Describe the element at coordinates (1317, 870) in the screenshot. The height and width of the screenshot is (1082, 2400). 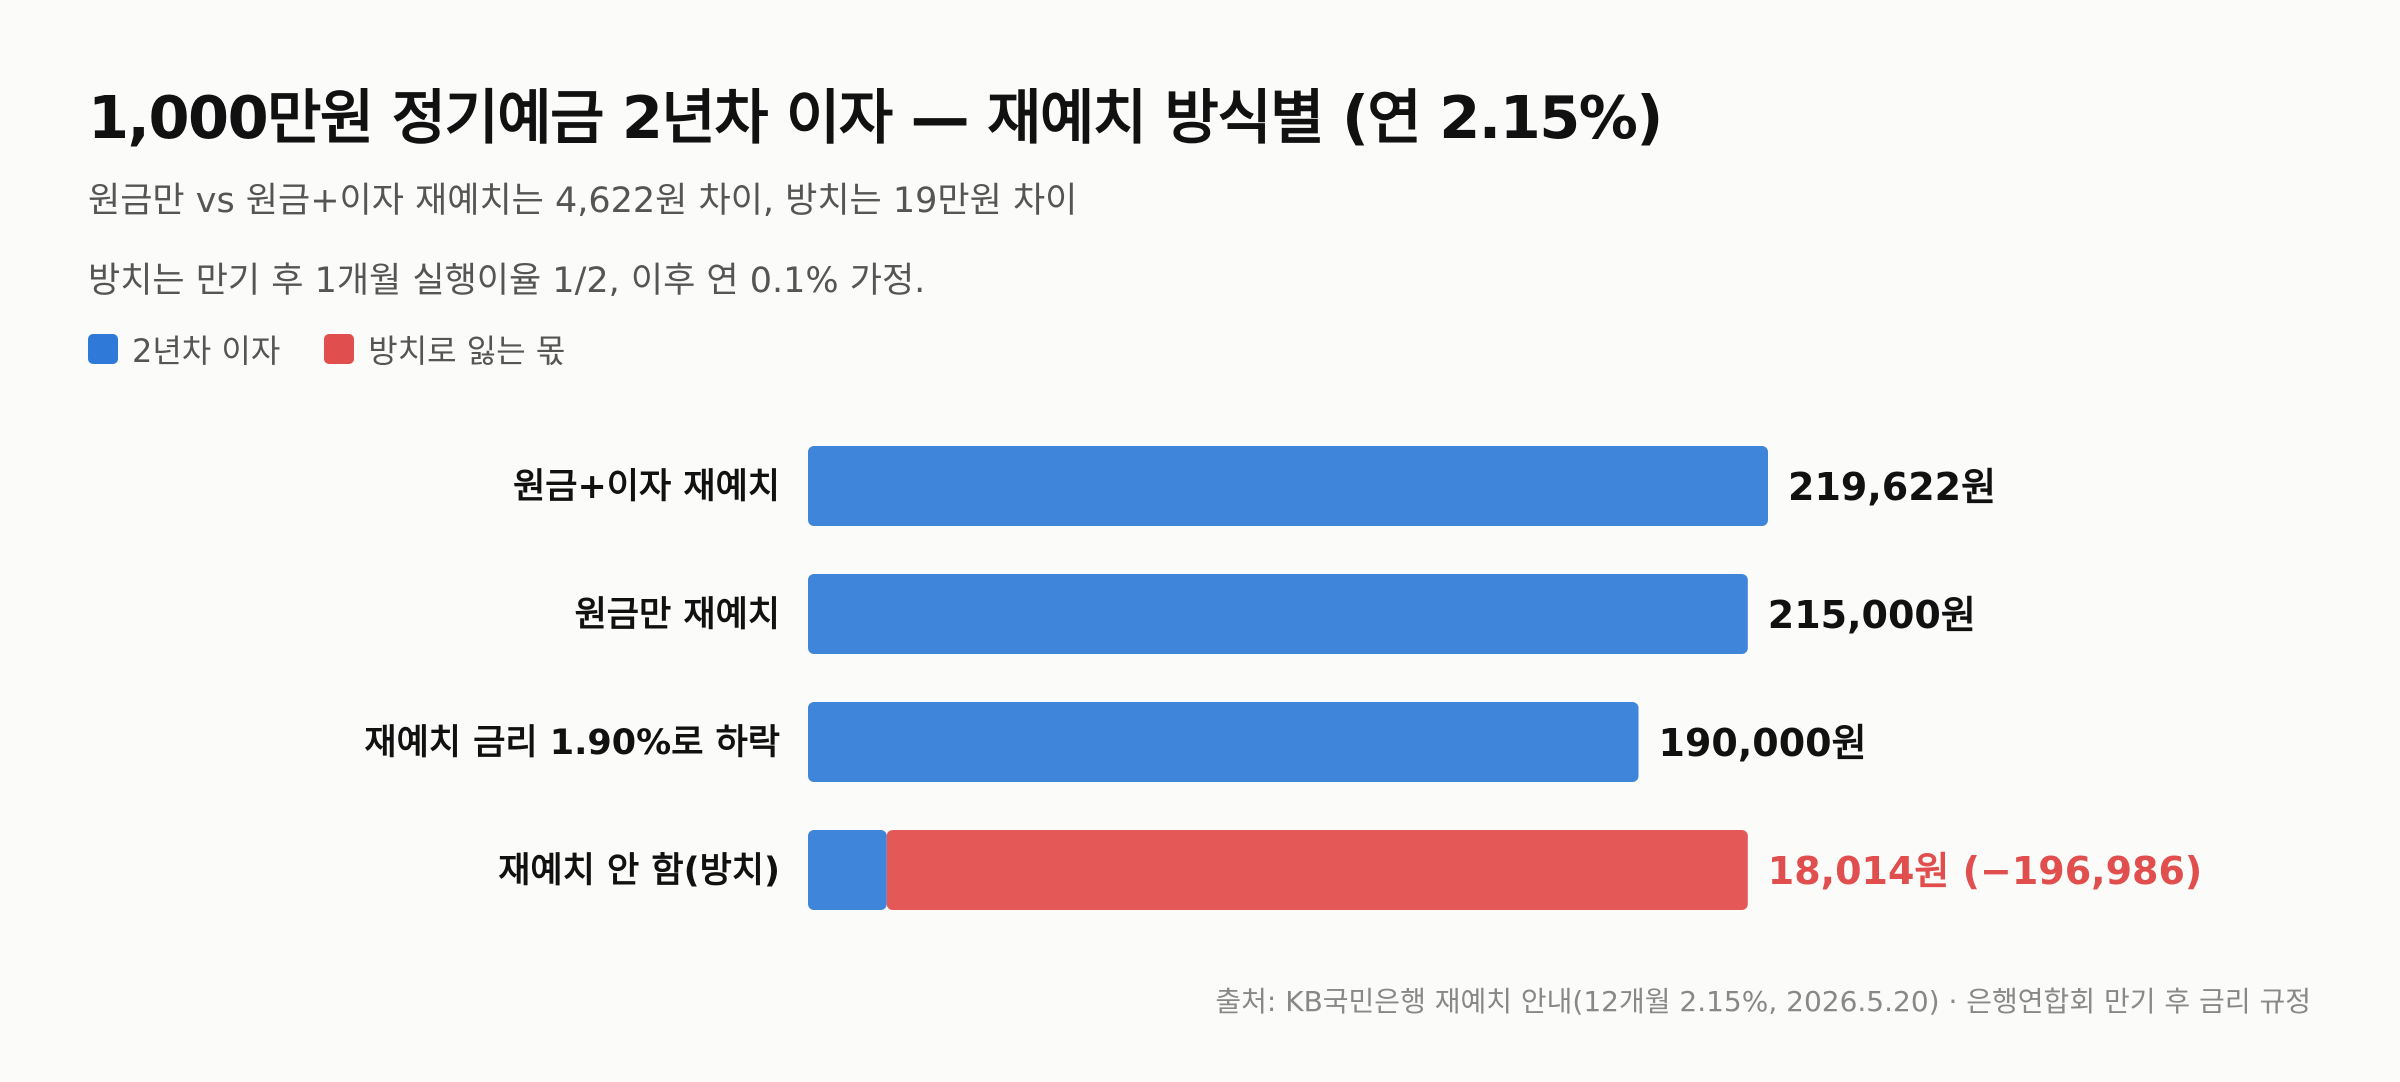
I see `bar-loss` at that location.